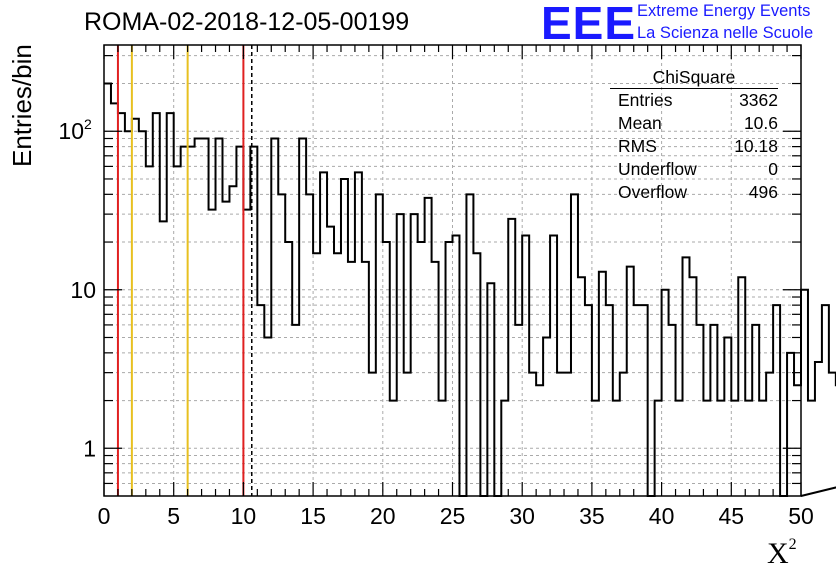  I want to click on x-tick-label: 45, so click(732, 516).